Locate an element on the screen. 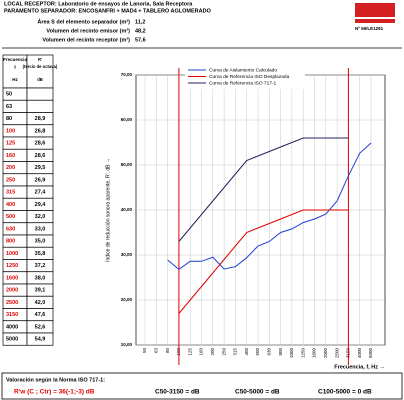 The image size is (404, 400). r-value: 33,0 is located at coordinates (40, 229).